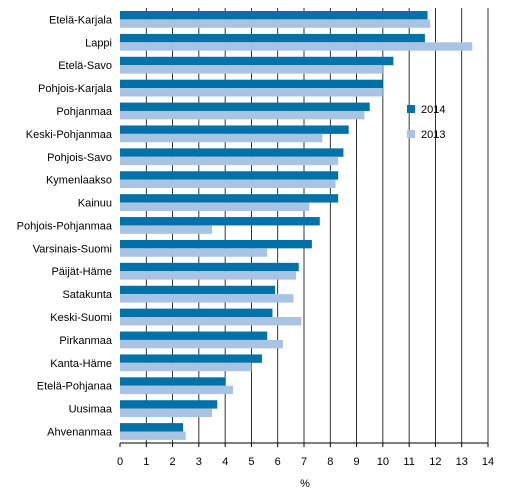 Image resolution: width=510 pixels, height=500 pixels. What do you see at coordinates (72, 249) in the screenshot?
I see `category-label: Varsinais-Suomi` at bounding box center [72, 249].